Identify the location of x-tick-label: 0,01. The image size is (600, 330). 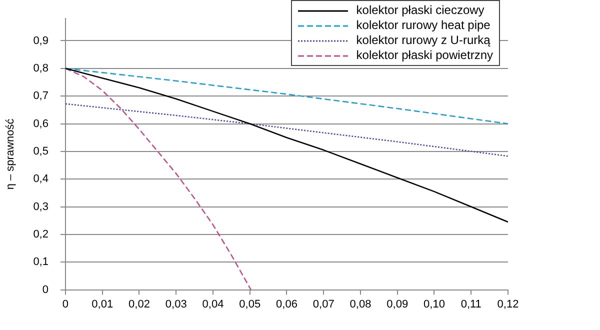
(103, 304).